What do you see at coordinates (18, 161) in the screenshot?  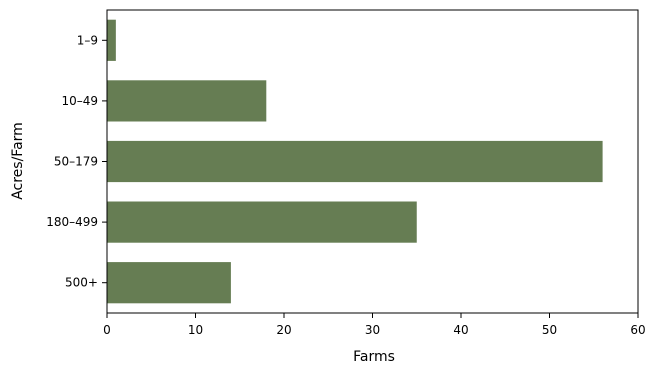 I see `y-axis-title: Acres/Farm` at bounding box center [18, 161].